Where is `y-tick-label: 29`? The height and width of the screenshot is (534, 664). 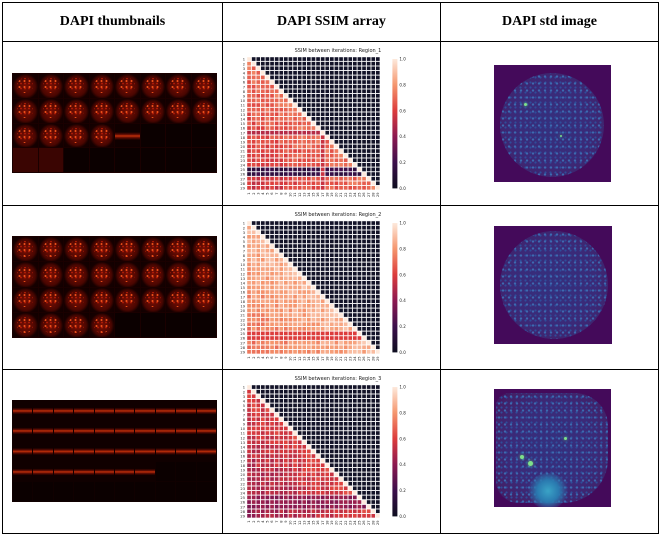 y-tick-label: 29 is located at coordinates (242, 188).